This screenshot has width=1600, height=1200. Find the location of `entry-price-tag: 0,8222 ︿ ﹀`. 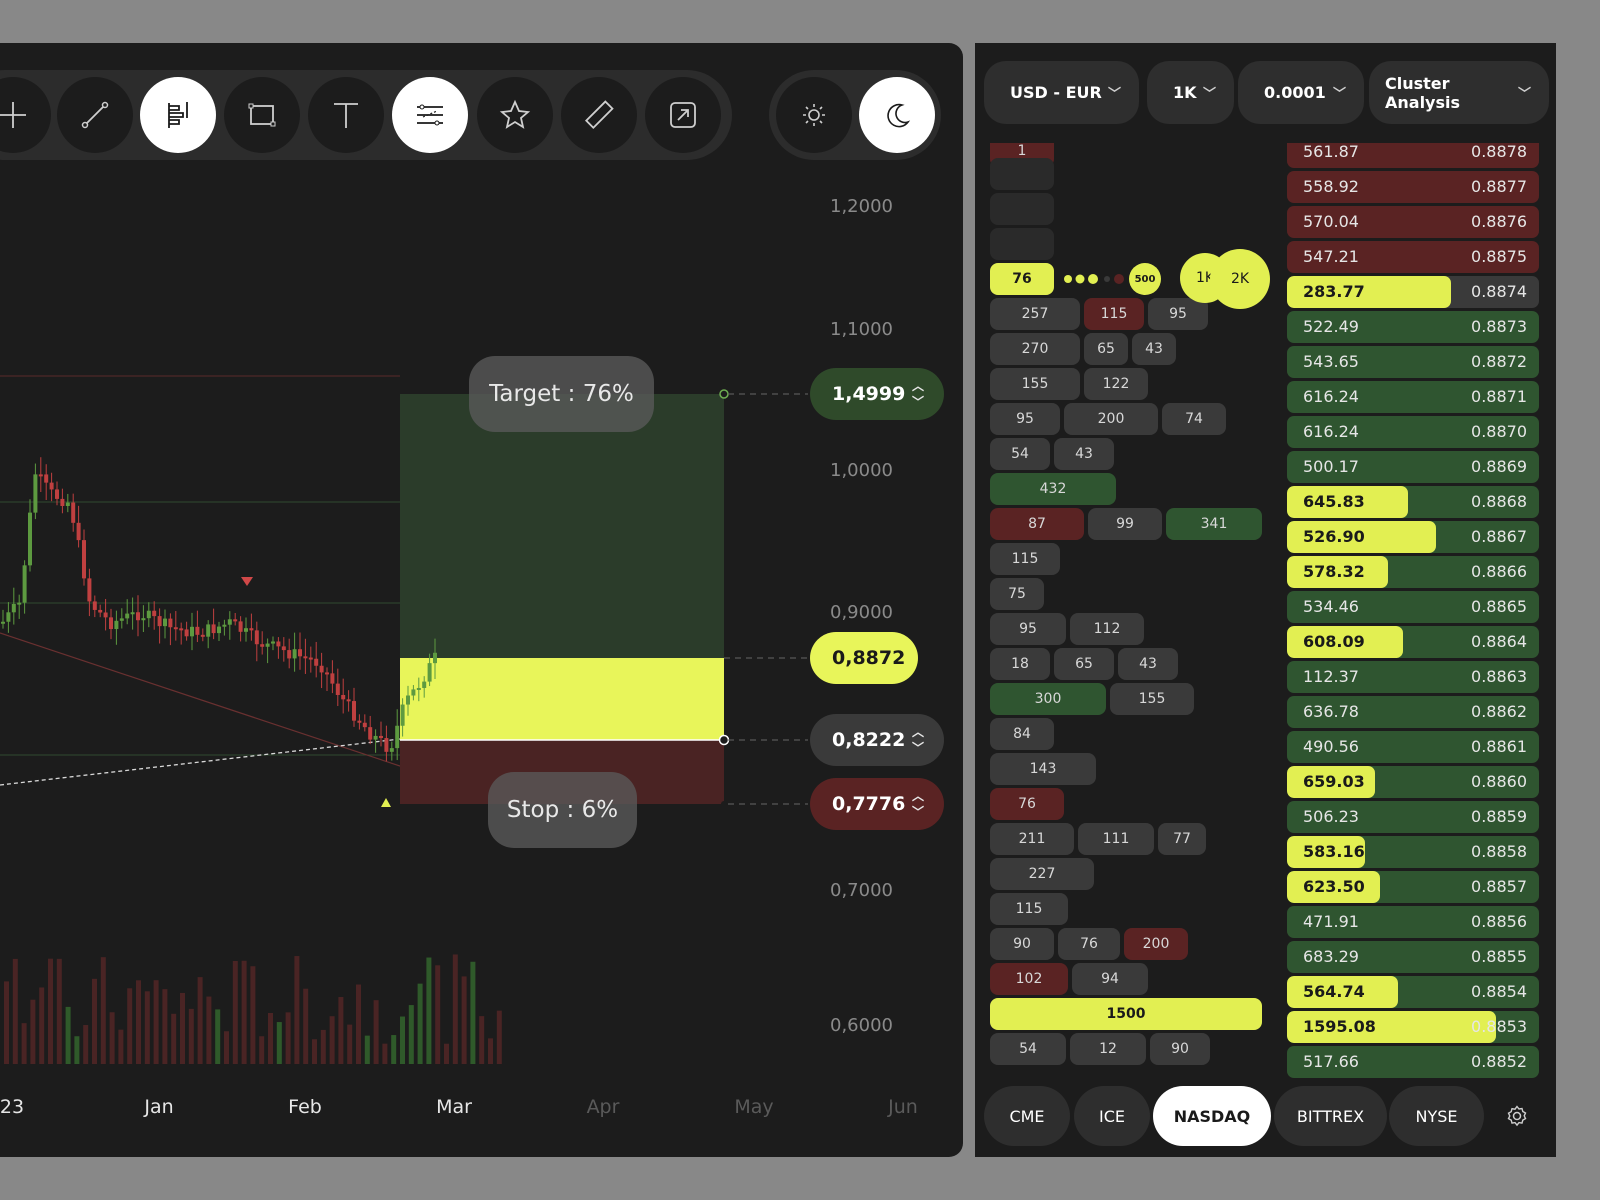

entry-price-tag: 0,8222 ︿ ﹀ is located at coordinates (877, 740).